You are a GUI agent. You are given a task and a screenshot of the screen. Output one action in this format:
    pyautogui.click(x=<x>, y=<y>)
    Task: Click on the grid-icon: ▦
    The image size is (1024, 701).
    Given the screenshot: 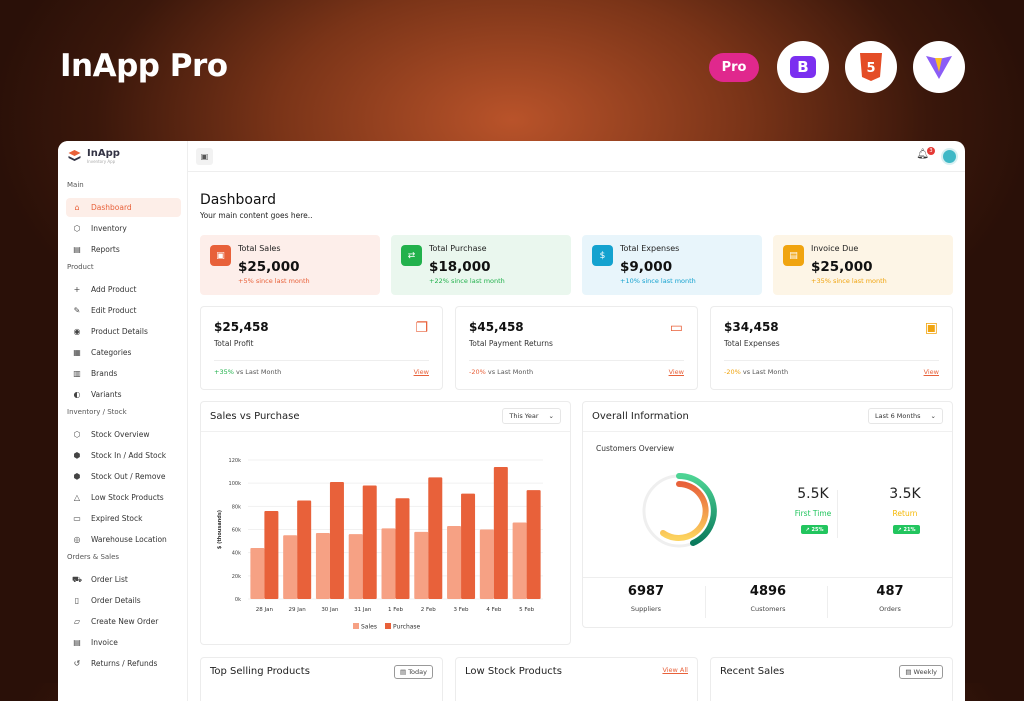 What is the action you would take?
    pyautogui.click(x=77, y=352)
    